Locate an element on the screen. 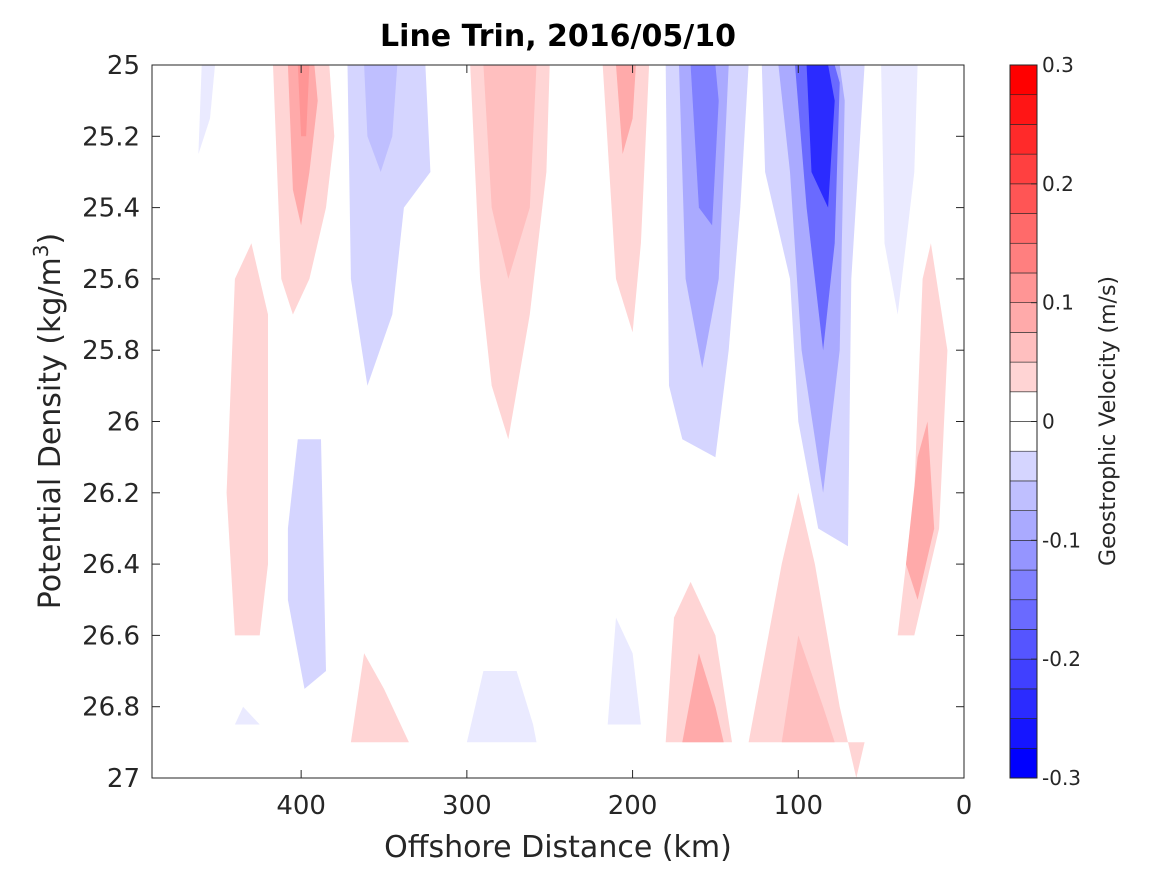 The image size is (1167, 875). region-red-160-deep-core is located at coordinates (703, 698).